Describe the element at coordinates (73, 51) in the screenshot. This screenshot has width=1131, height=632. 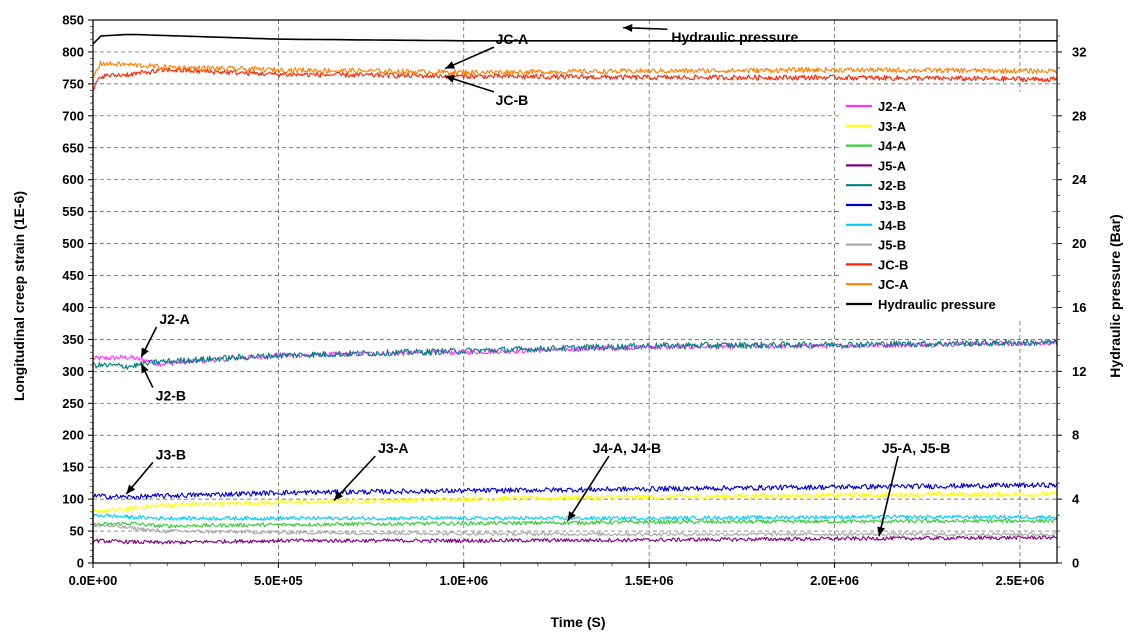
I see `y-tick-label: 800` at that location.